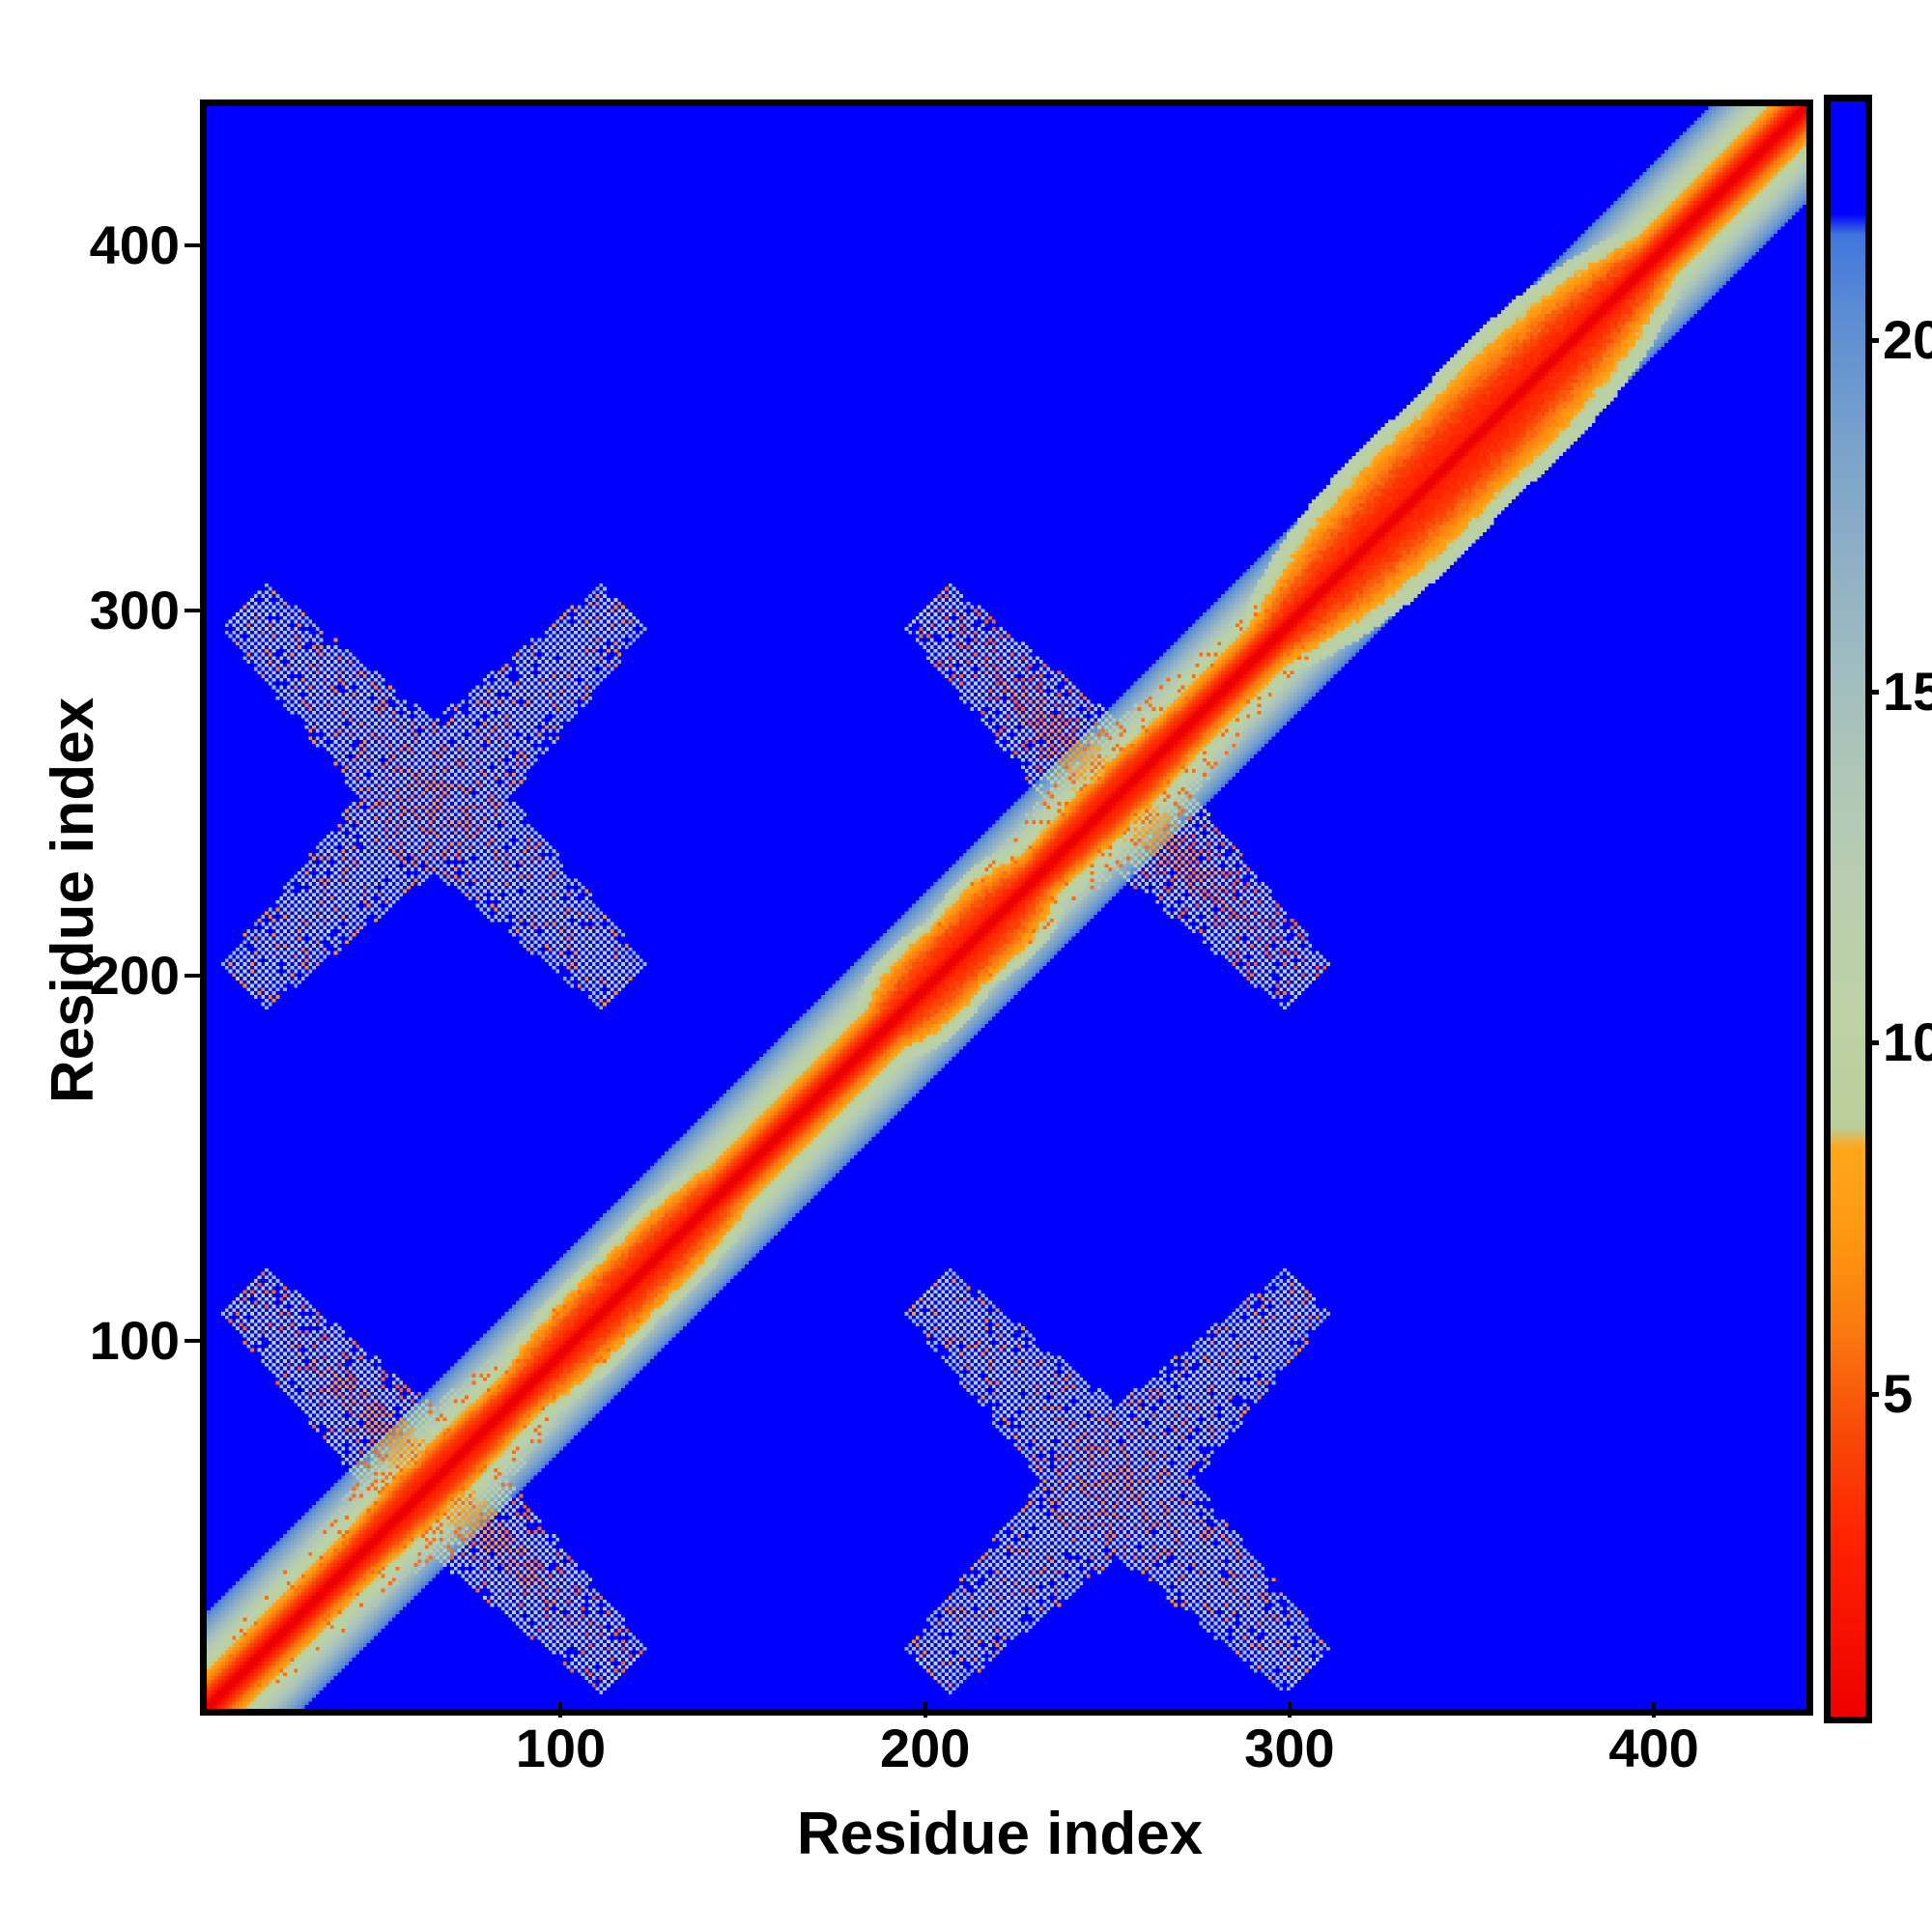 The image size is (1932, 1932). I want to click on colorbar-tick-label: 20, so click(1907, 340).